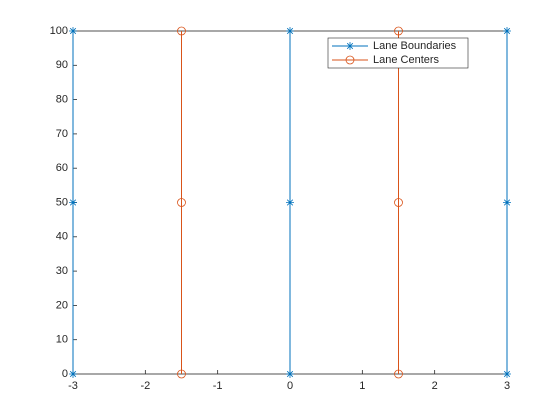 The height and width of the screenshot is (420, 560). I want to click on legend-label: Lane Boundaries, so click(415, 46).